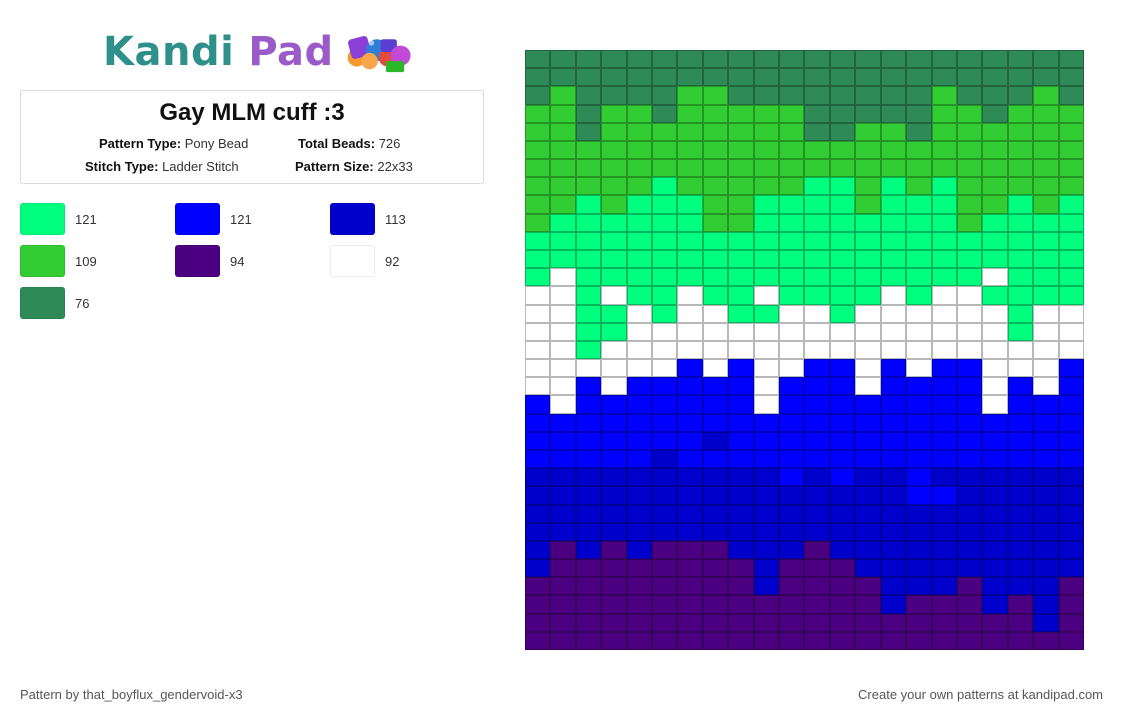 This screenshot has height=720, width=1124. Describe the element at coordinates (209, 261) in the screenshot. I see `legend-item: 94` at that location.